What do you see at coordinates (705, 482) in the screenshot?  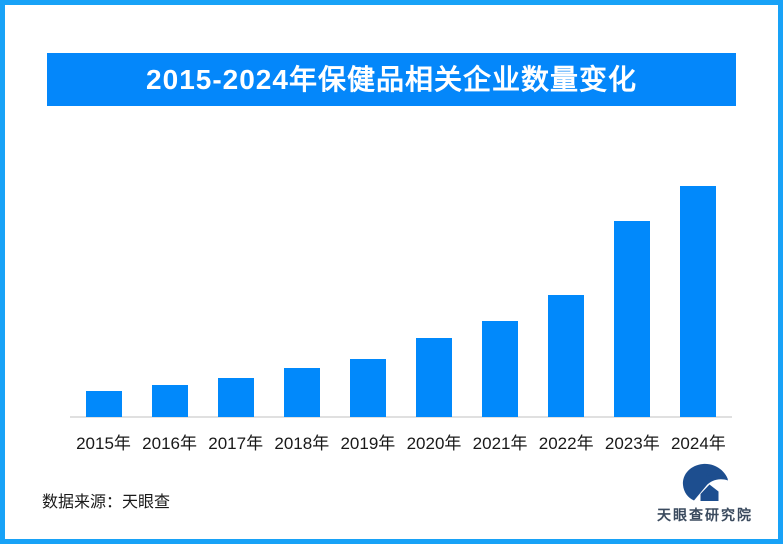 I see `tianyancha-eye-house-icon` at bounding box center [705, 482].